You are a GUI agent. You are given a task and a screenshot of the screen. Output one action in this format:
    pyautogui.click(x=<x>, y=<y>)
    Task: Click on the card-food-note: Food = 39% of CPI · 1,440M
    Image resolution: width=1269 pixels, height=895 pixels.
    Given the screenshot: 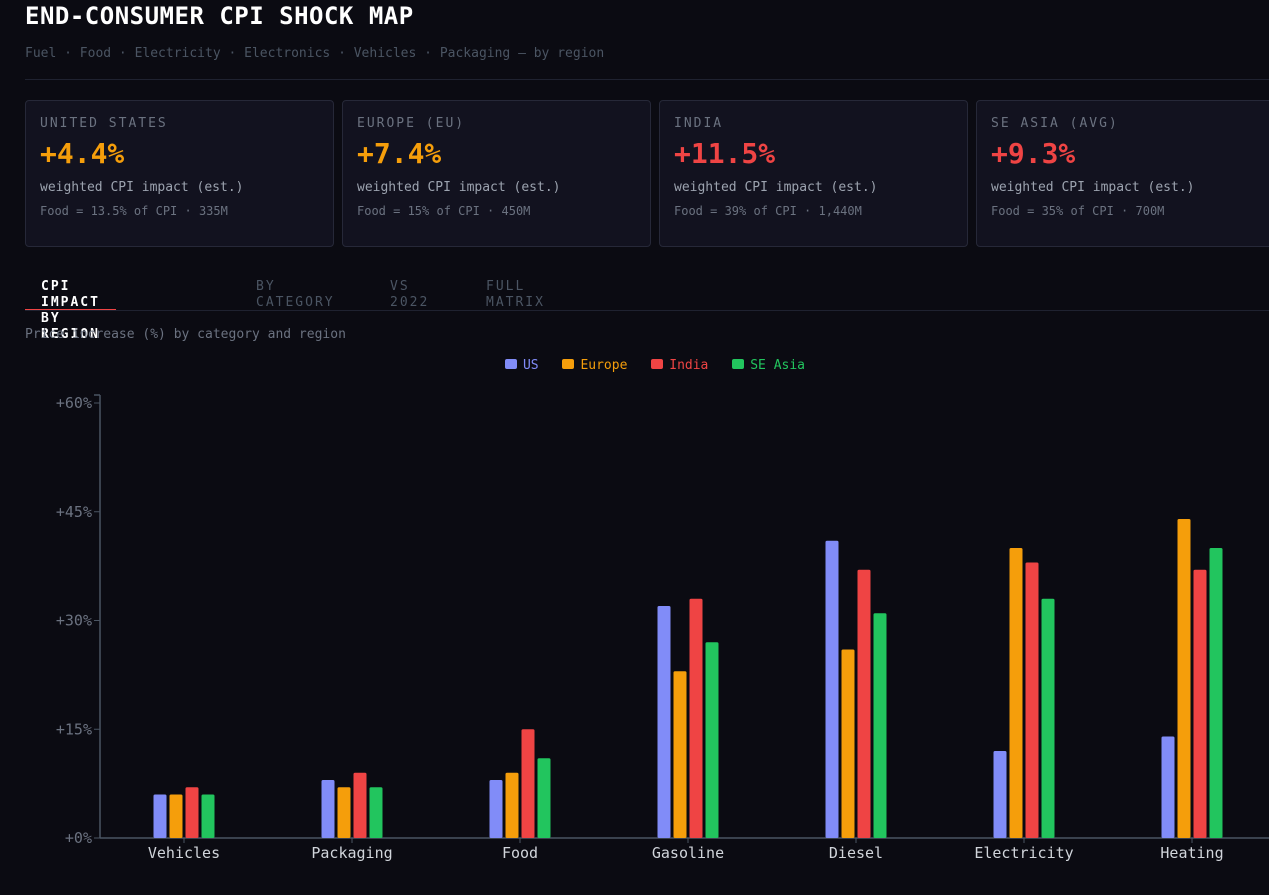 What is the action you would take?
    pyautogui.click(x=768, y=211)
    